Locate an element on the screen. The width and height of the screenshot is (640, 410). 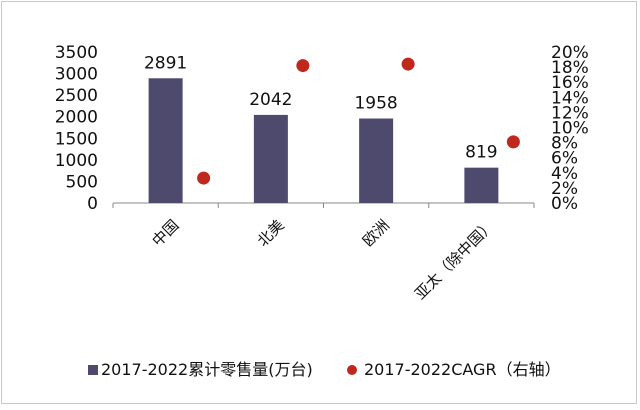
left-tick-label: 1500 is located at coordinates (76, 139).